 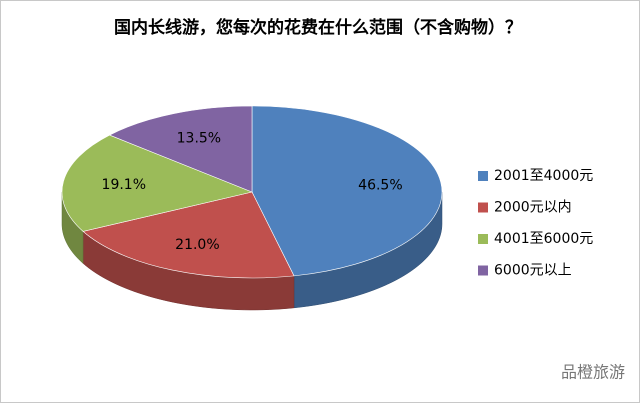 I want to click on value-label: 46.5%, so click(x=380, y=185).